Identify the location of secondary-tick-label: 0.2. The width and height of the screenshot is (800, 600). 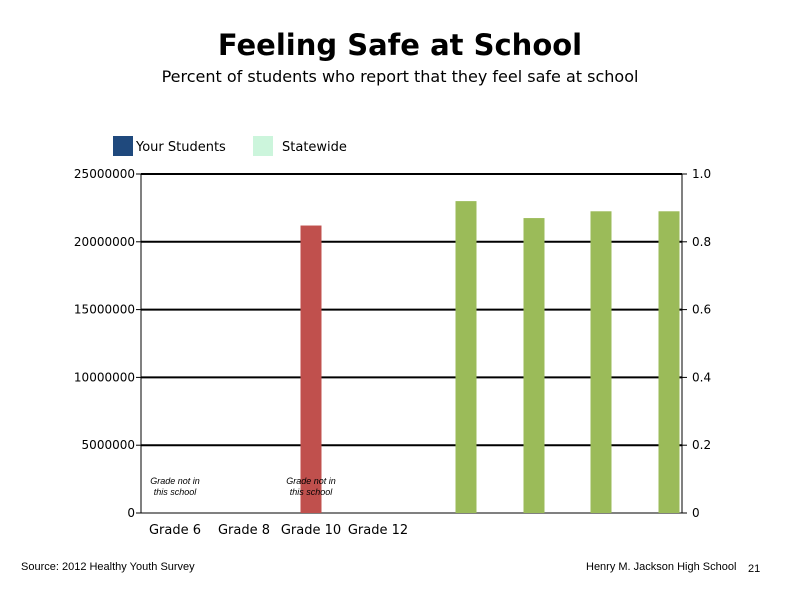
(701, 445).